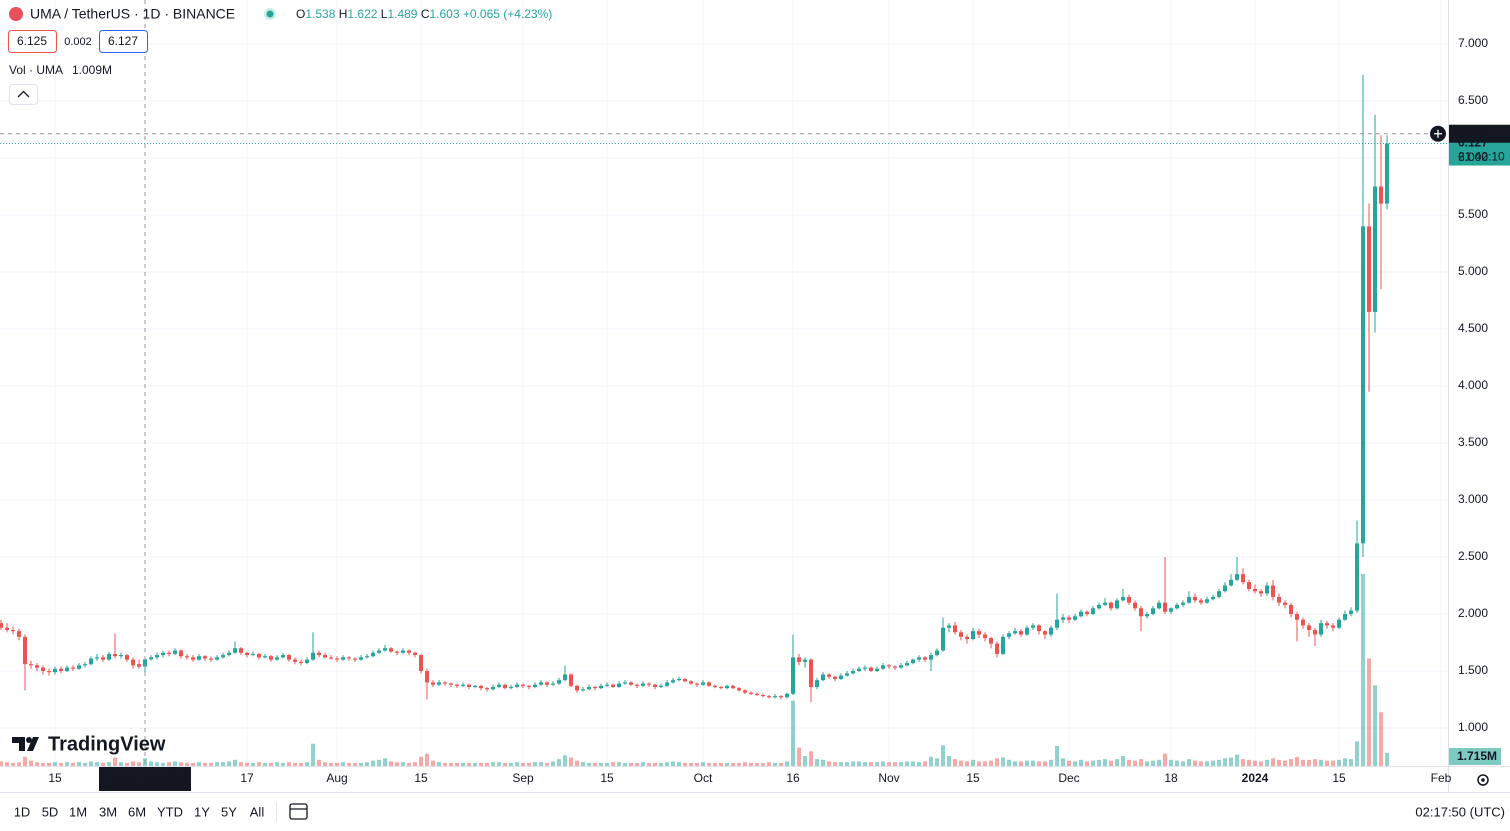 The height and width of the screenshot is (831, 1510). Describe the element at coordinates (32, 41) in the screenshot. I see `sell-button` at that location.